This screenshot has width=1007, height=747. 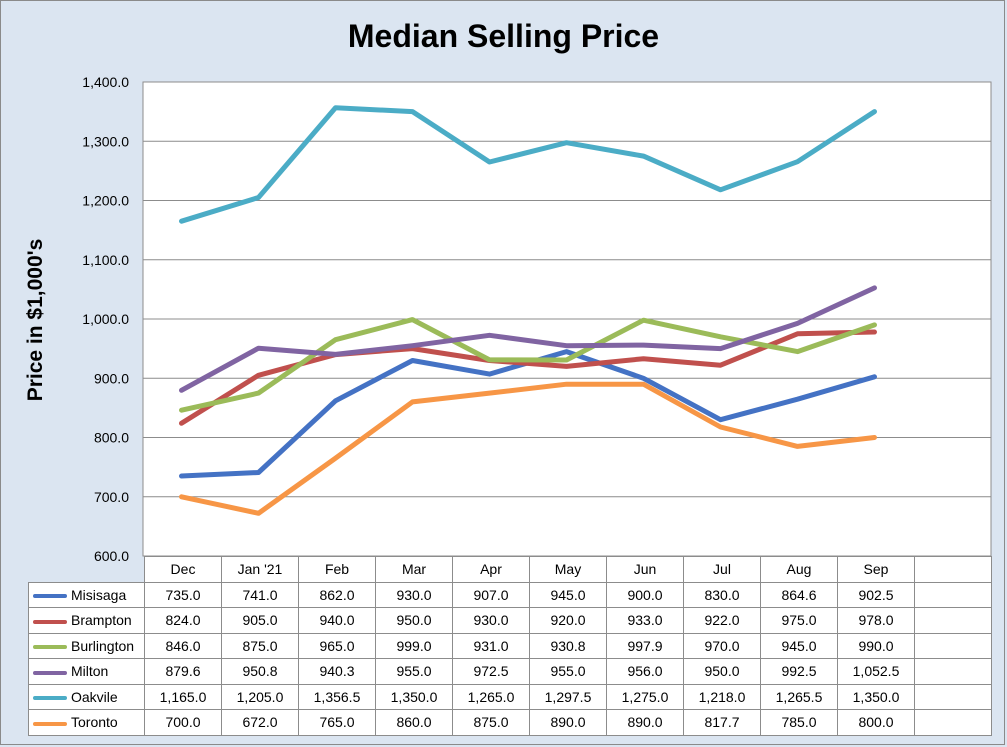 What do you see at coordinates (528, 164) in the screenshot?
I see `series-line-oakvile` at bounding box center [528, 164].